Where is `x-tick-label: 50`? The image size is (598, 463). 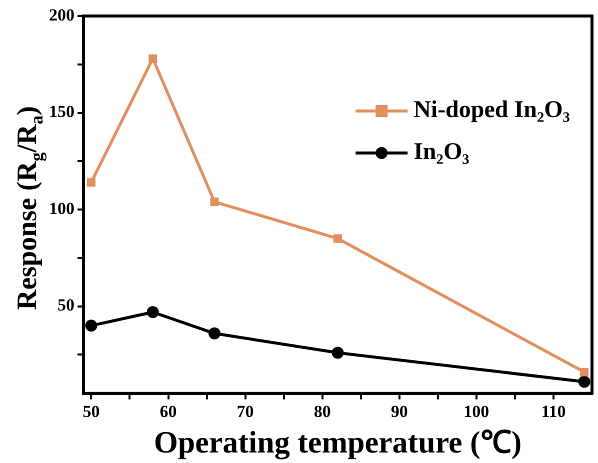
x-tick-label: 50 is located at coordinates (91, 411).